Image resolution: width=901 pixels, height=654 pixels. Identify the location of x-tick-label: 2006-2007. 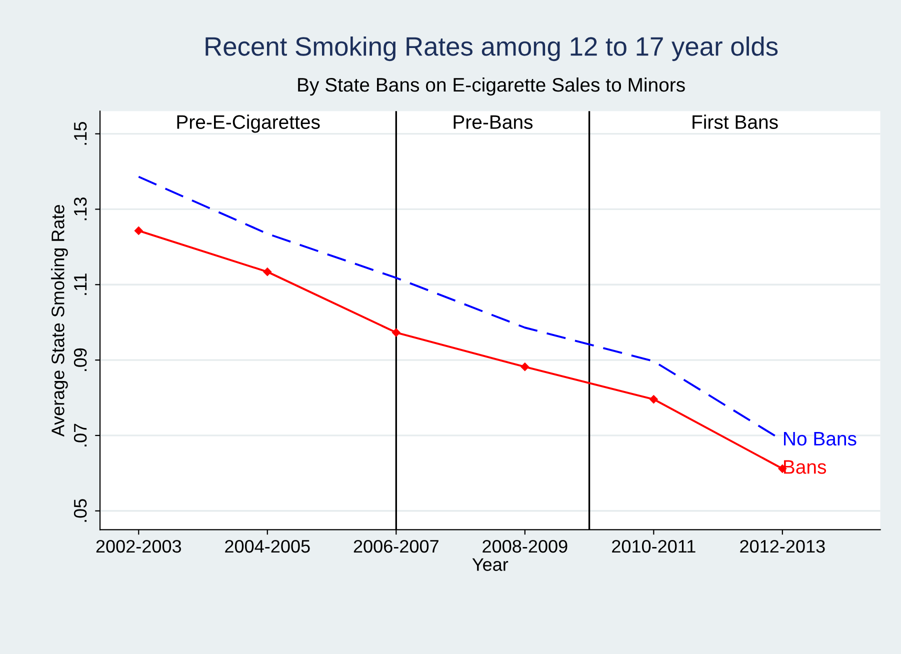
(396, 546).